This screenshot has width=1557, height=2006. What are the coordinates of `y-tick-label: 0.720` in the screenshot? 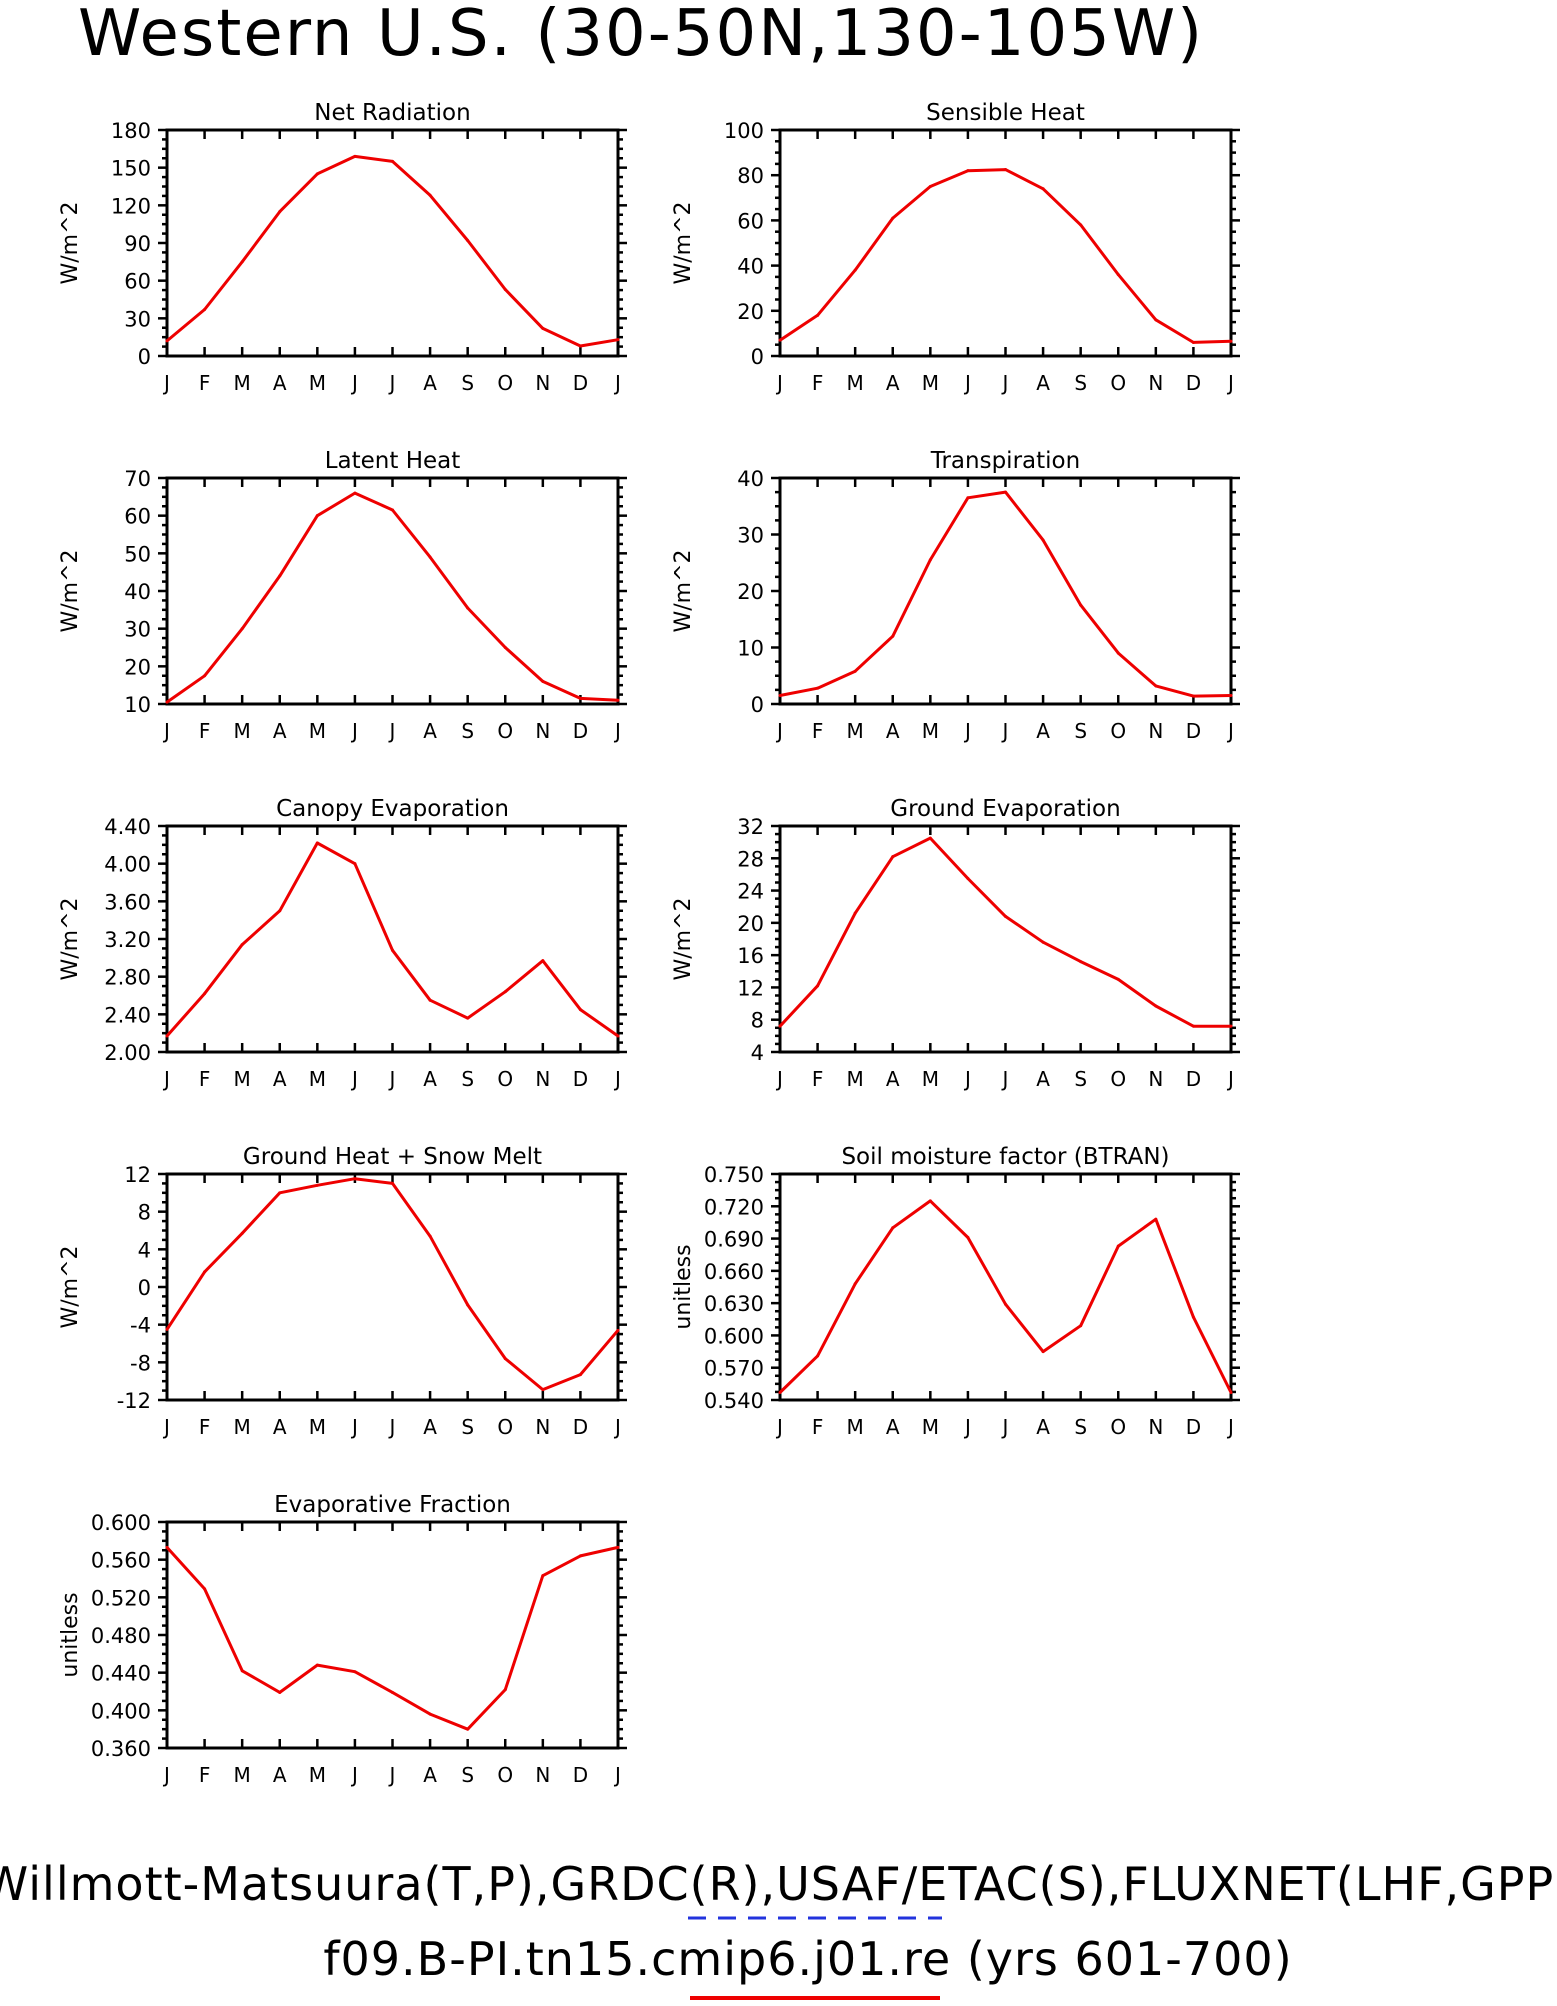 It's located at (734, 1207).